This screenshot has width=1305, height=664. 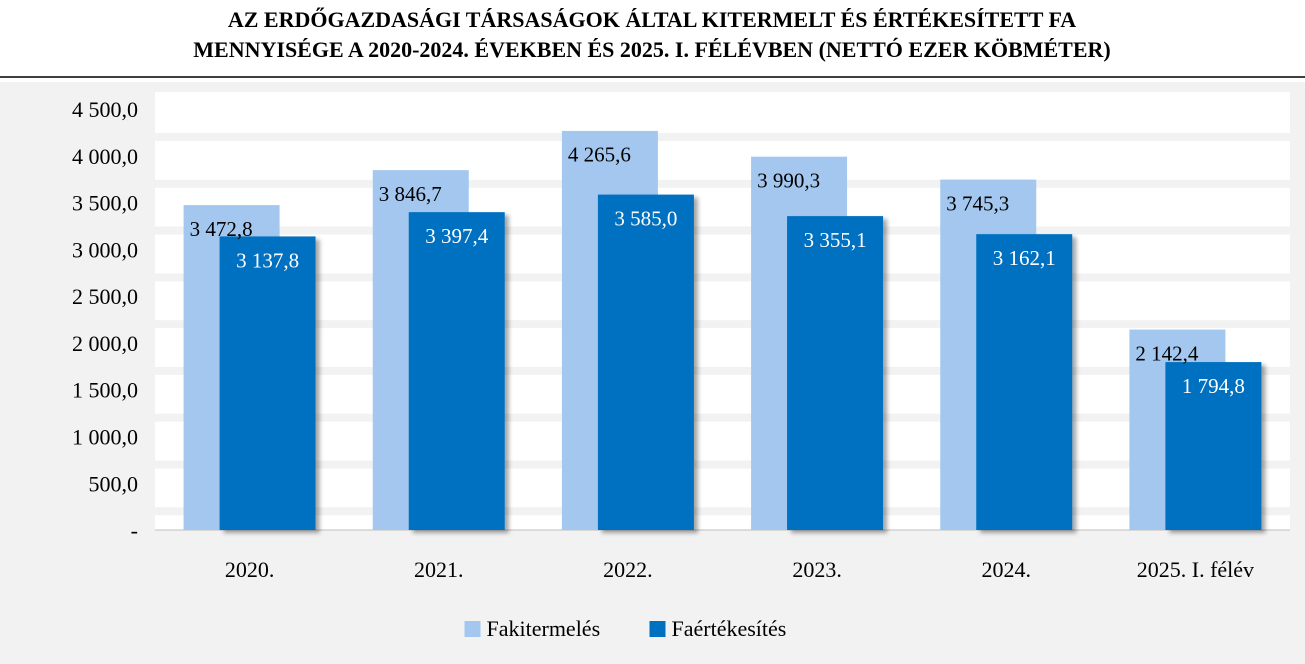 What do you see at coordinates (729, 628) in the screenshot?
I see `legend-label: Faértékesítés` at bounding box center [729, 628].